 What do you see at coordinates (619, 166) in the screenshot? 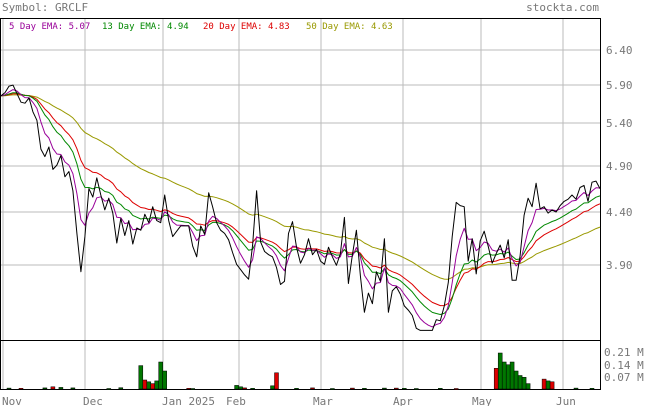
I see `y-tick-label: 4.90` at bounding box center [619, 166].